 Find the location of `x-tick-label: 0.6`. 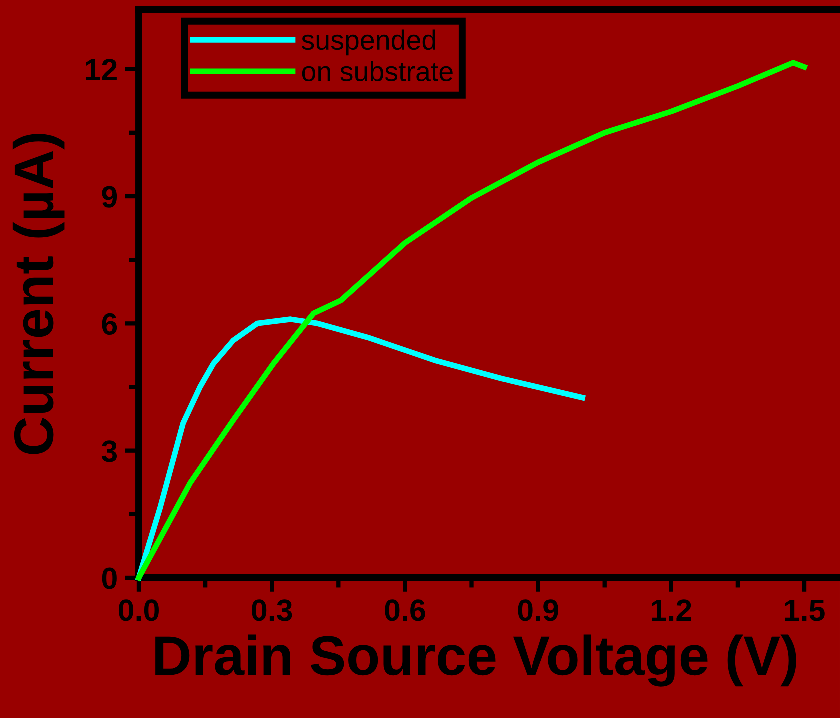

x-tick-label: 0.6 is located at coordinates (405, 611).